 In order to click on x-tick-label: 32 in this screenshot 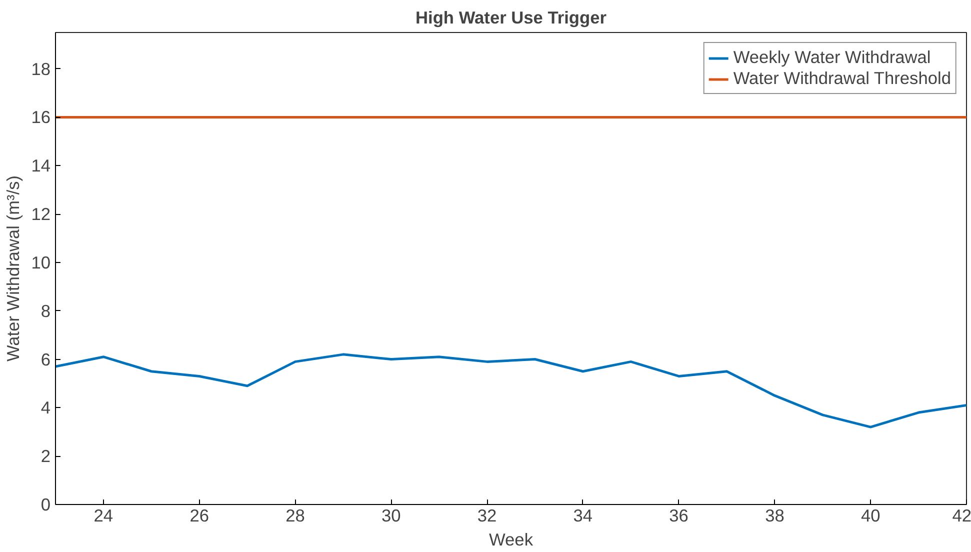, I will do `click(487, 516)`.